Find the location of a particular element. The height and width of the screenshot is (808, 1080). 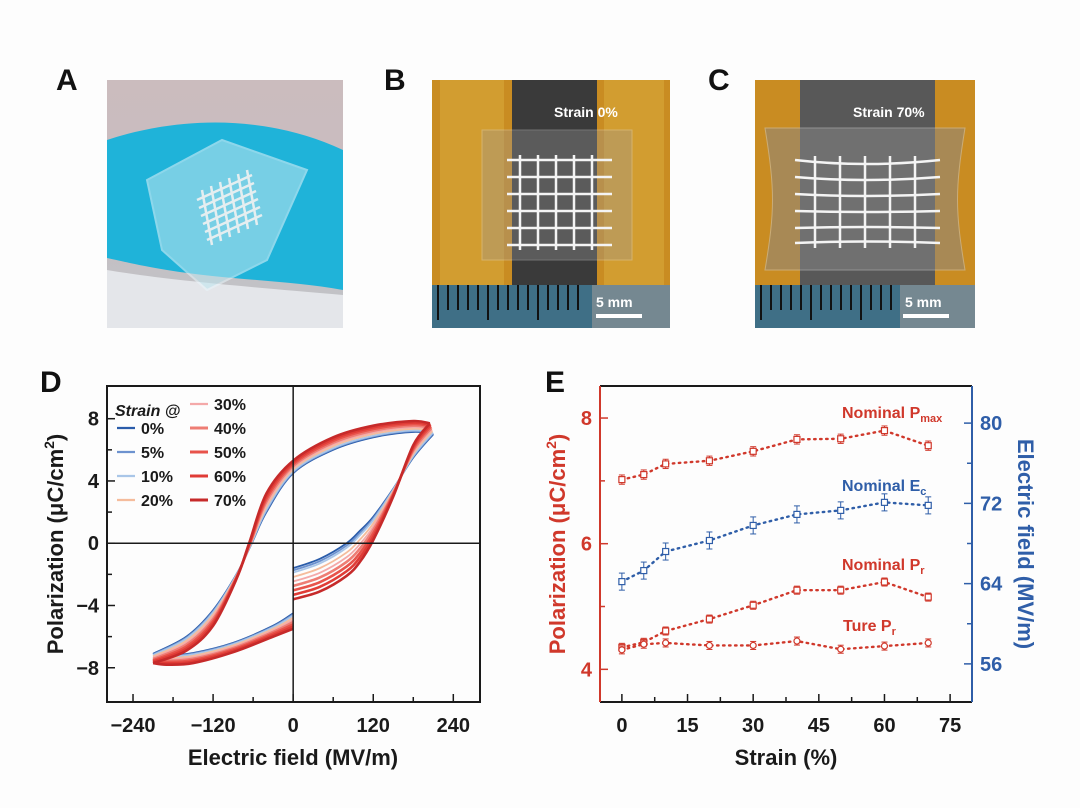

x-tick-label: 60 is located at coordinates (884, 726).